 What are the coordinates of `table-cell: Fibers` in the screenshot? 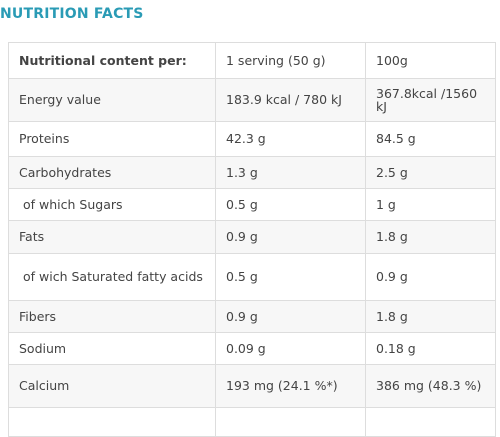 It's located at (112, 316).